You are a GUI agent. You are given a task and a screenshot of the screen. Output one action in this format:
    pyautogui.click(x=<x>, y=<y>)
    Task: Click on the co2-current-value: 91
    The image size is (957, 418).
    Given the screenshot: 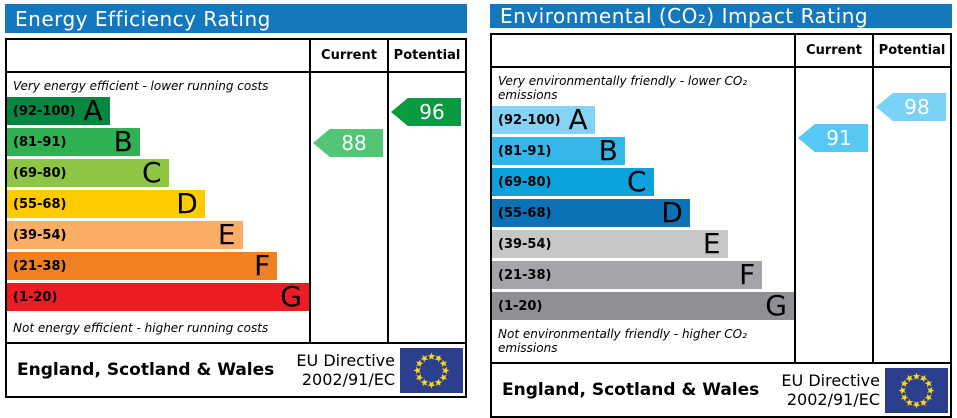 What is the action you would take?
    pyautogui.click(x=839, y=138)
    